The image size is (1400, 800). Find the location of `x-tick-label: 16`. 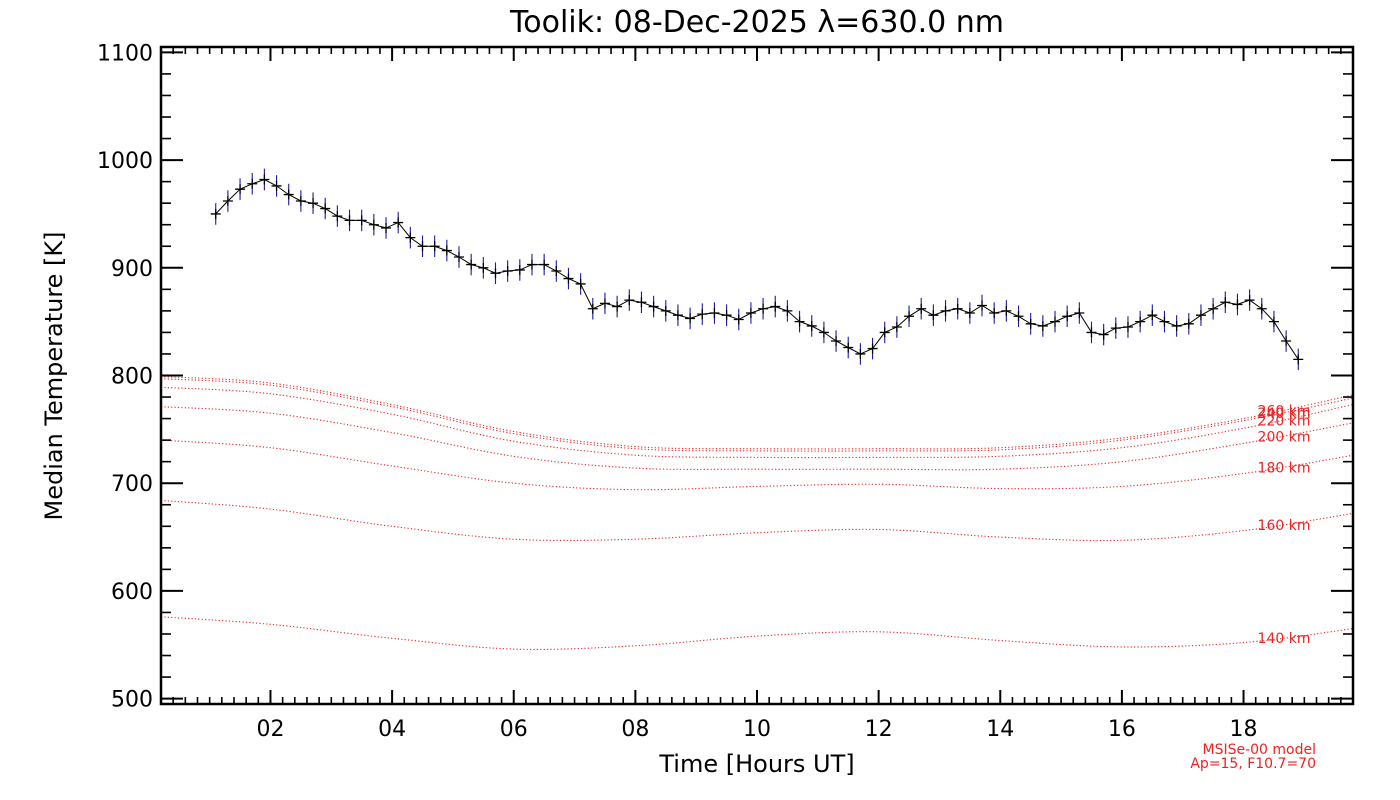

x-tick-label: 16 is located at coordinates (1122, 729).